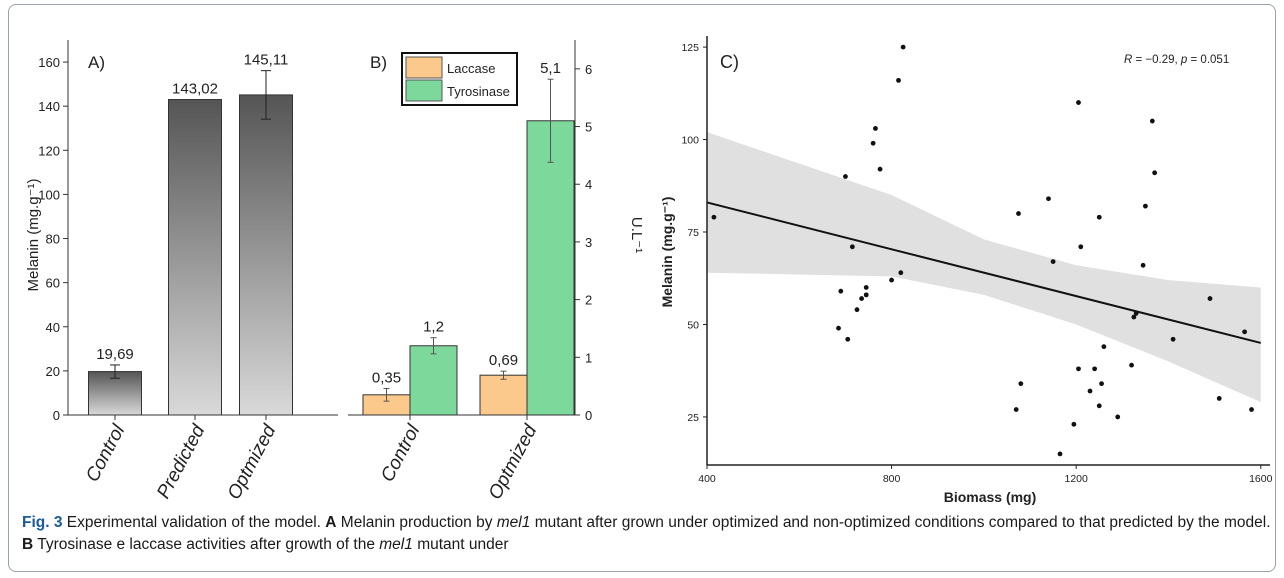  Describe the element at coordinates (401, 453) in the screenshot. I see `panel-b-x-tick-label: Control` at that location.